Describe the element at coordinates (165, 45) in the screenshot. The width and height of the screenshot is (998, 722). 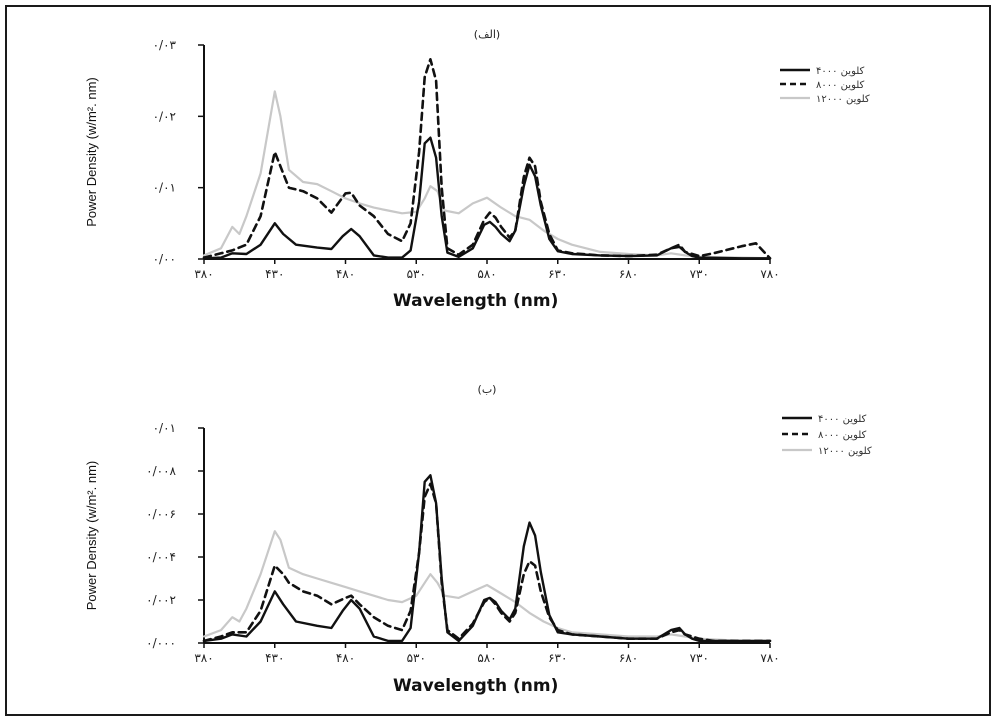
I see `y-tick-label: ۰/۰۳` at that location.